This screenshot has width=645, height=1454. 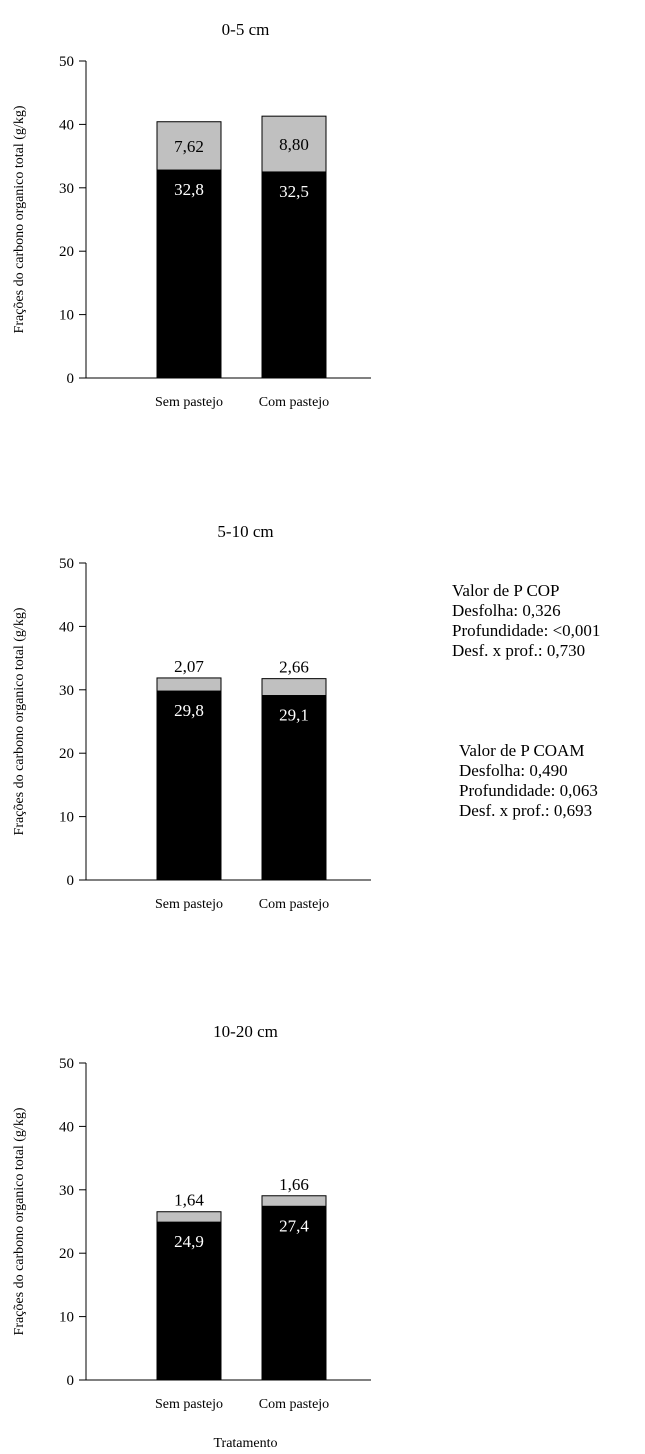 I want to click on data-label-pom: 2,07, so click(x=189, y=666).